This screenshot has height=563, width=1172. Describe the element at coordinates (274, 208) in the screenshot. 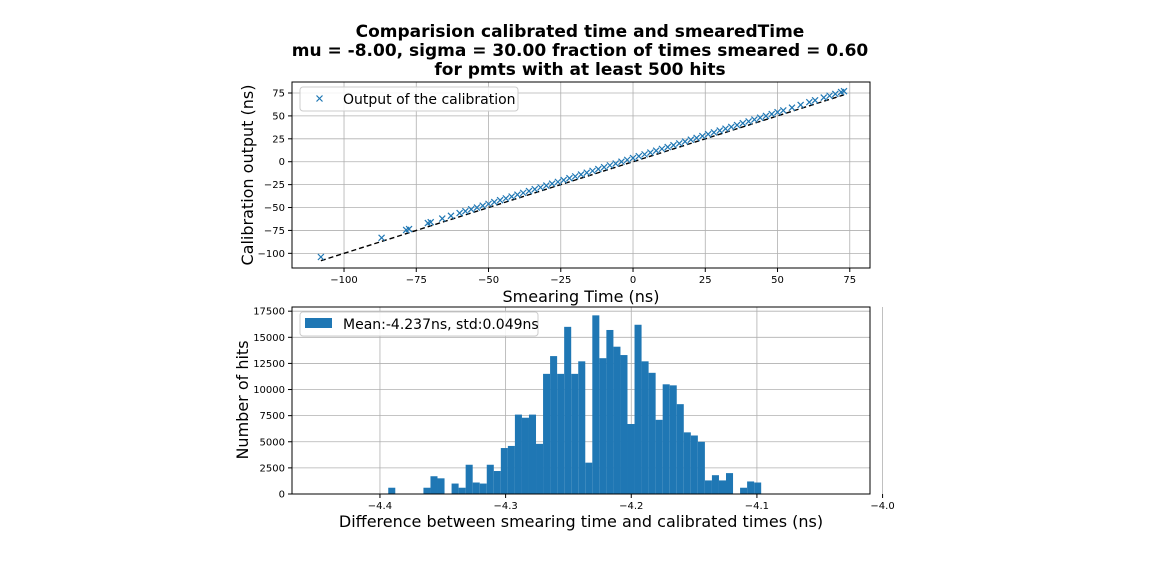

I see `scatter-y-tick-label: −50` at that location.